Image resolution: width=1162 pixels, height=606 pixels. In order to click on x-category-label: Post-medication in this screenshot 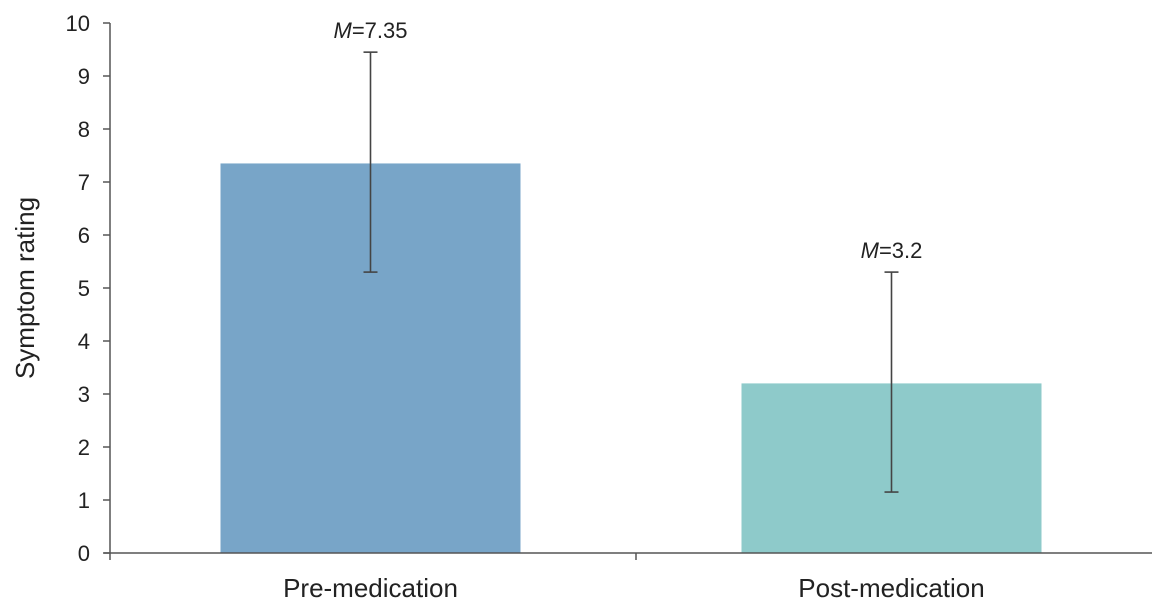, I will do `click(891, 588)`.